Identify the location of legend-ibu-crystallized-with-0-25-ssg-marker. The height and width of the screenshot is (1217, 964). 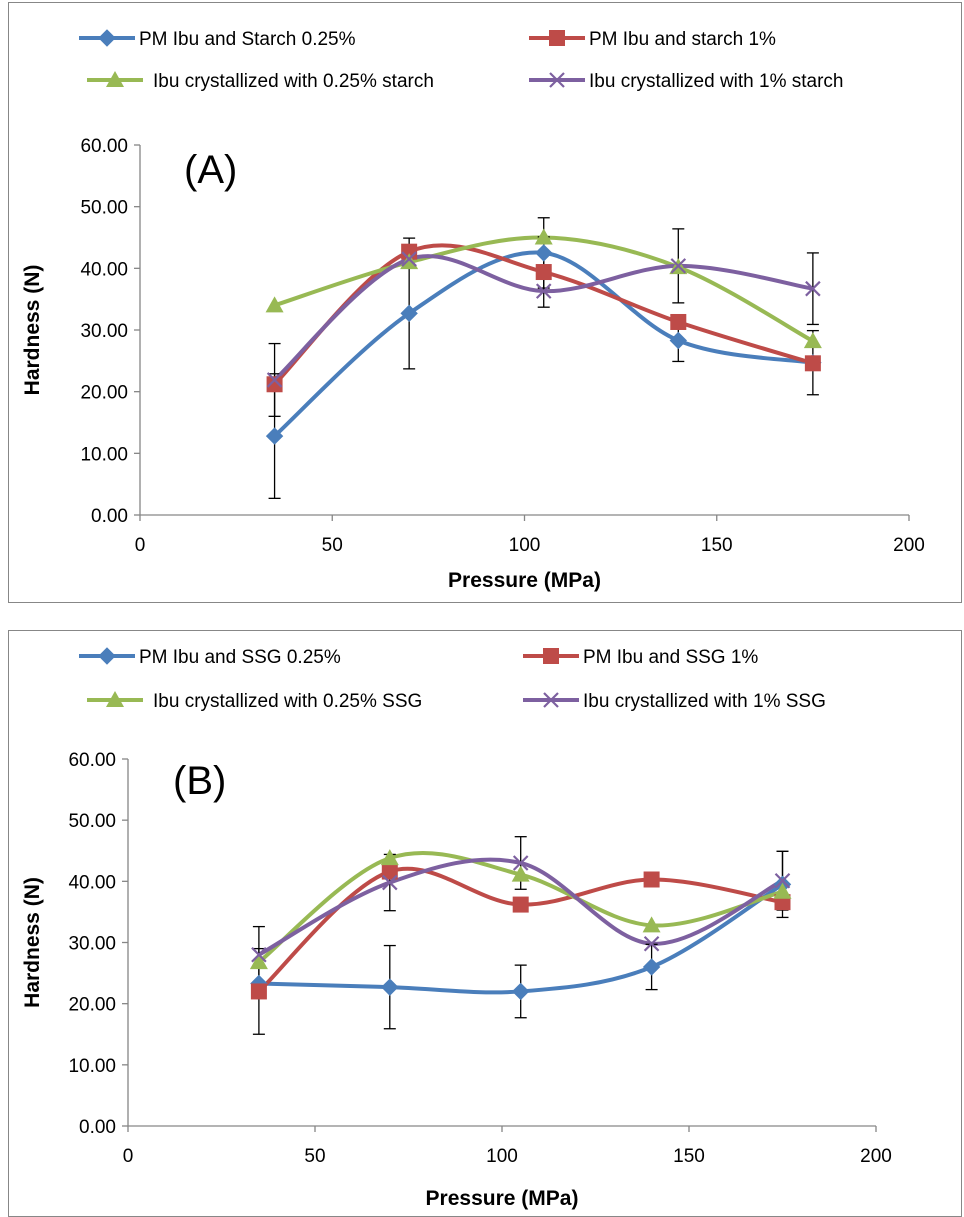
(115, 699).